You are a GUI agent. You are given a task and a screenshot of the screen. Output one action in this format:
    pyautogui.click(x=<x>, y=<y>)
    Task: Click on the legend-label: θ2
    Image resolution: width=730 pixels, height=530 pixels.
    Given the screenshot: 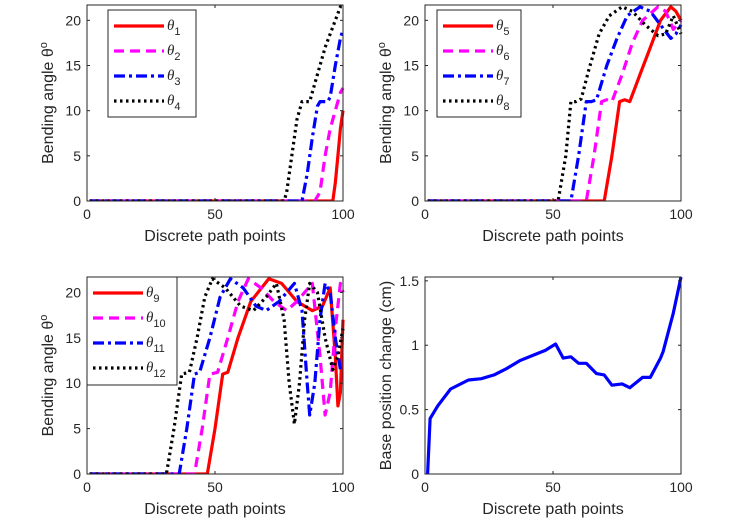 What is the action you would take?
    pyautogui.click(x=174, y=53)
    